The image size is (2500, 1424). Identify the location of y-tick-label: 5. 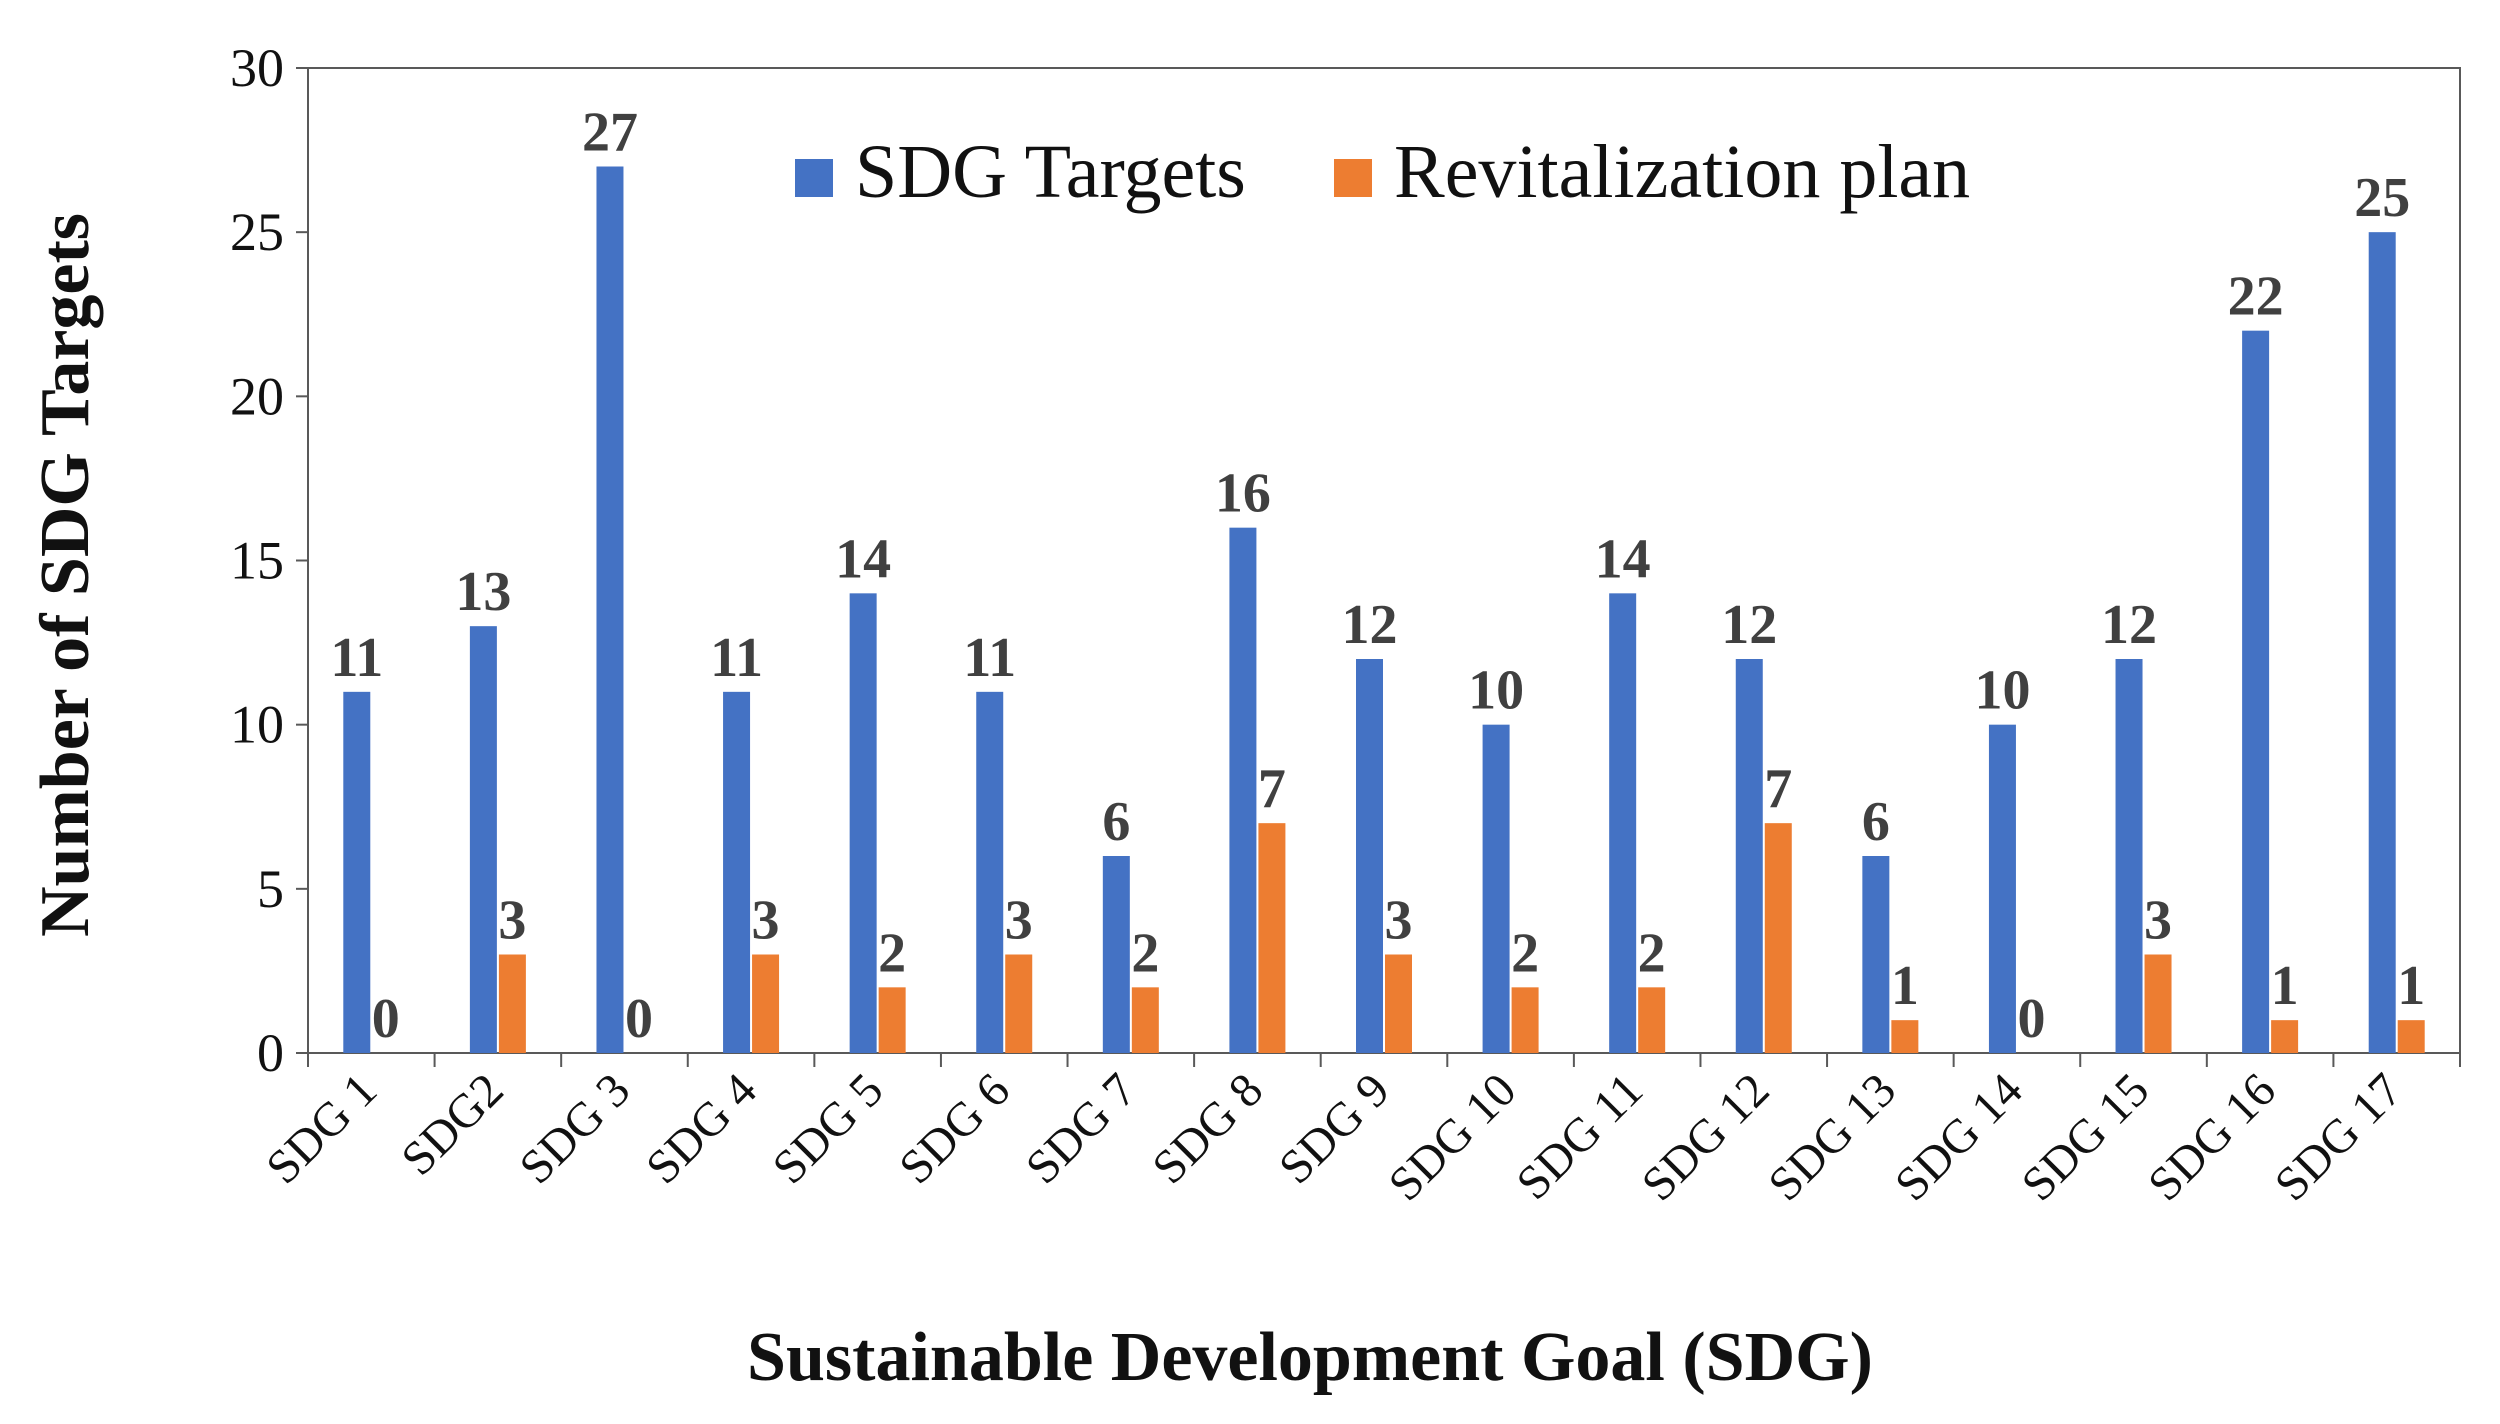
(270, 889).